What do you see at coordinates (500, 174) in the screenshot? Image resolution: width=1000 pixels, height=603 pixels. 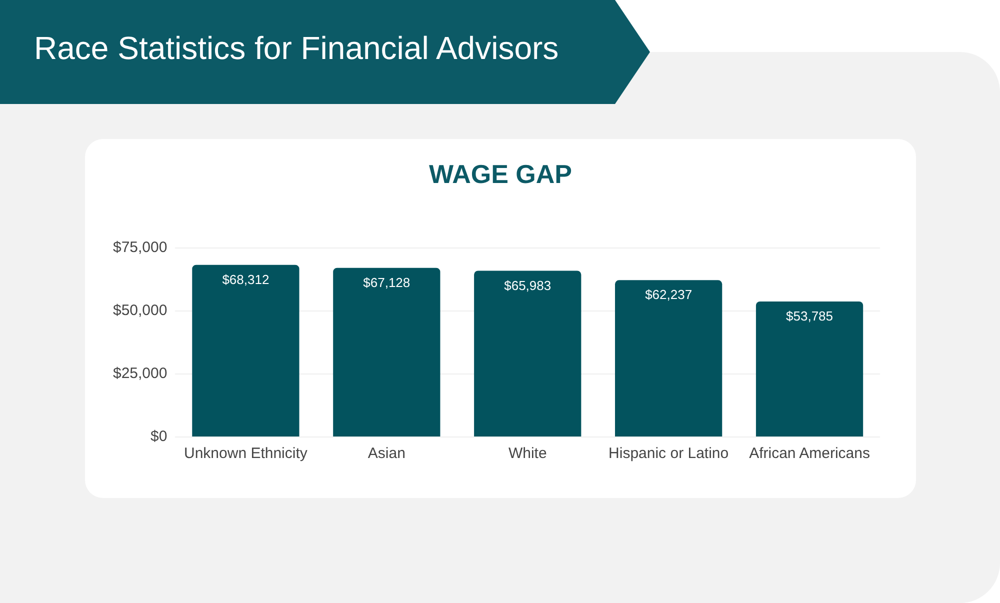 I see `chart-subtitle: WAGE GAP` at bounding box center [500, 174].